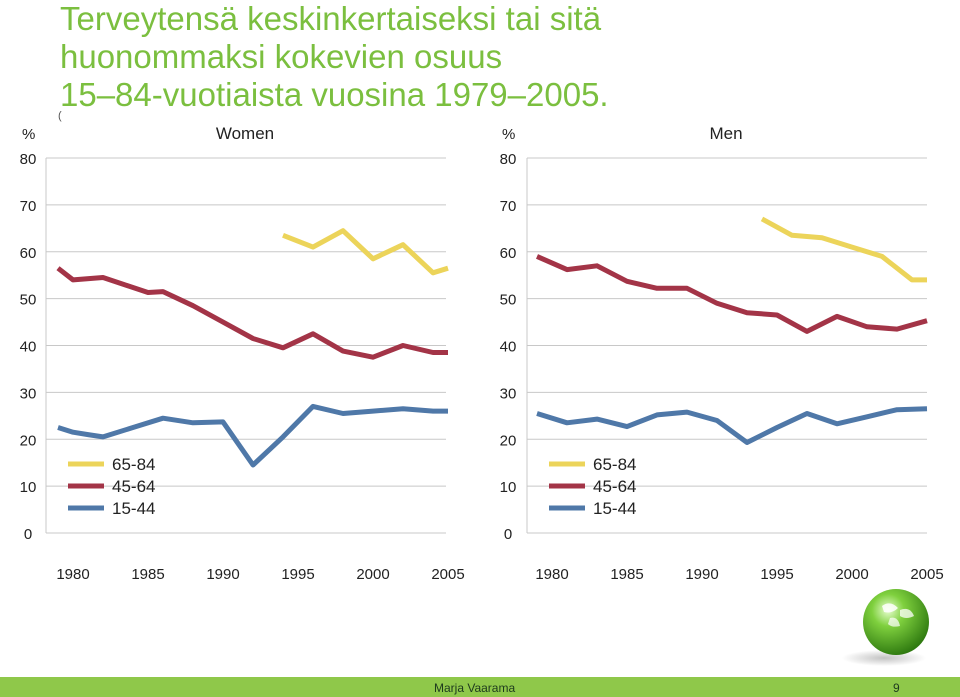  Describe the element at coordinates (133, 508) in the screenshot. I see `women-legend-label-15-44: 15-44` at that location.